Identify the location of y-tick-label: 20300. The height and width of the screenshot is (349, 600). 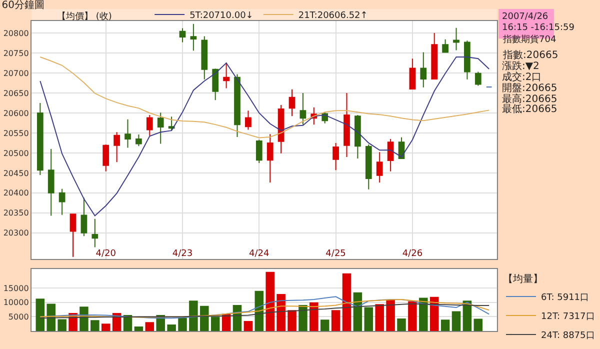
(16, 233).